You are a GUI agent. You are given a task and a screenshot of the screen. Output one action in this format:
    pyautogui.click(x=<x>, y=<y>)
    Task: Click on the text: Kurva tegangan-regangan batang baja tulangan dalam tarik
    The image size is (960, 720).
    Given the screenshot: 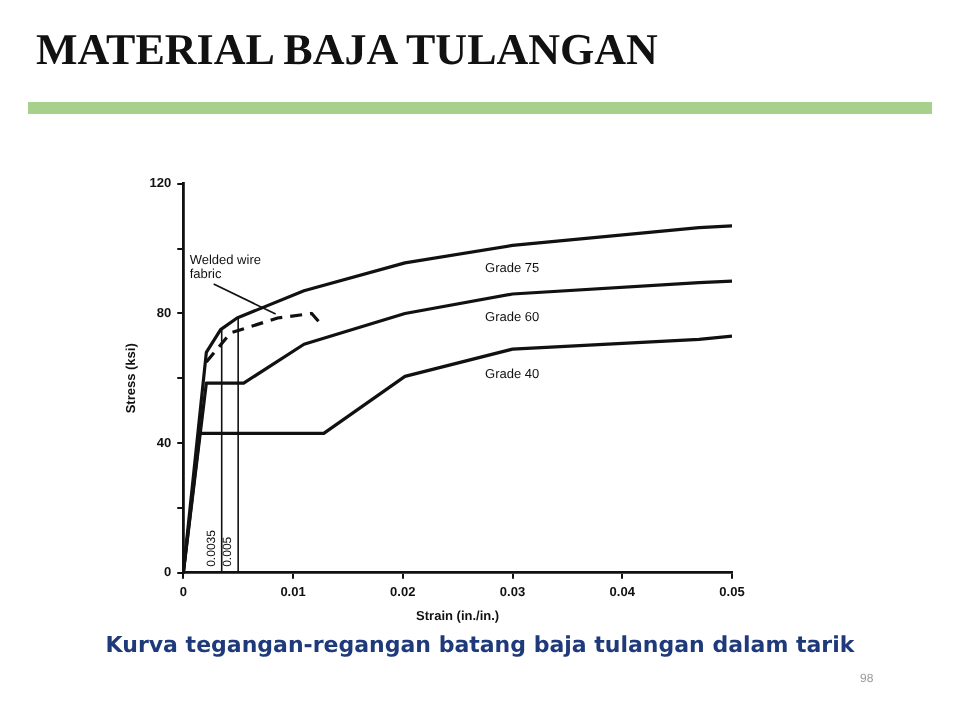 What is the action you would take?
    pyautogui.click(x=480, y=645)
    